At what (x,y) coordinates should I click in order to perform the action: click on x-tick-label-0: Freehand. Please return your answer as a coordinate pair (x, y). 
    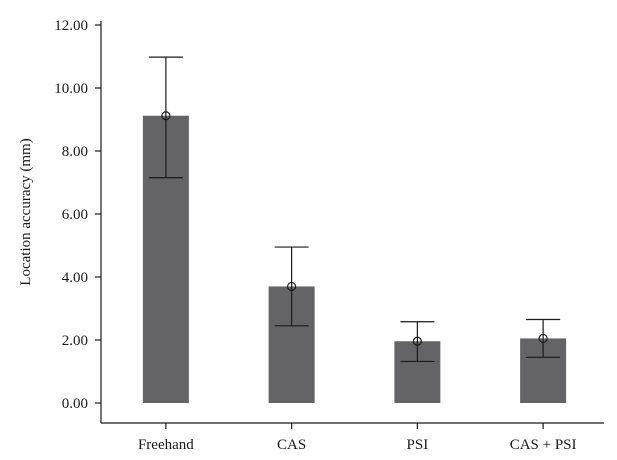
    Looking at the image, I should click on (166, 445).